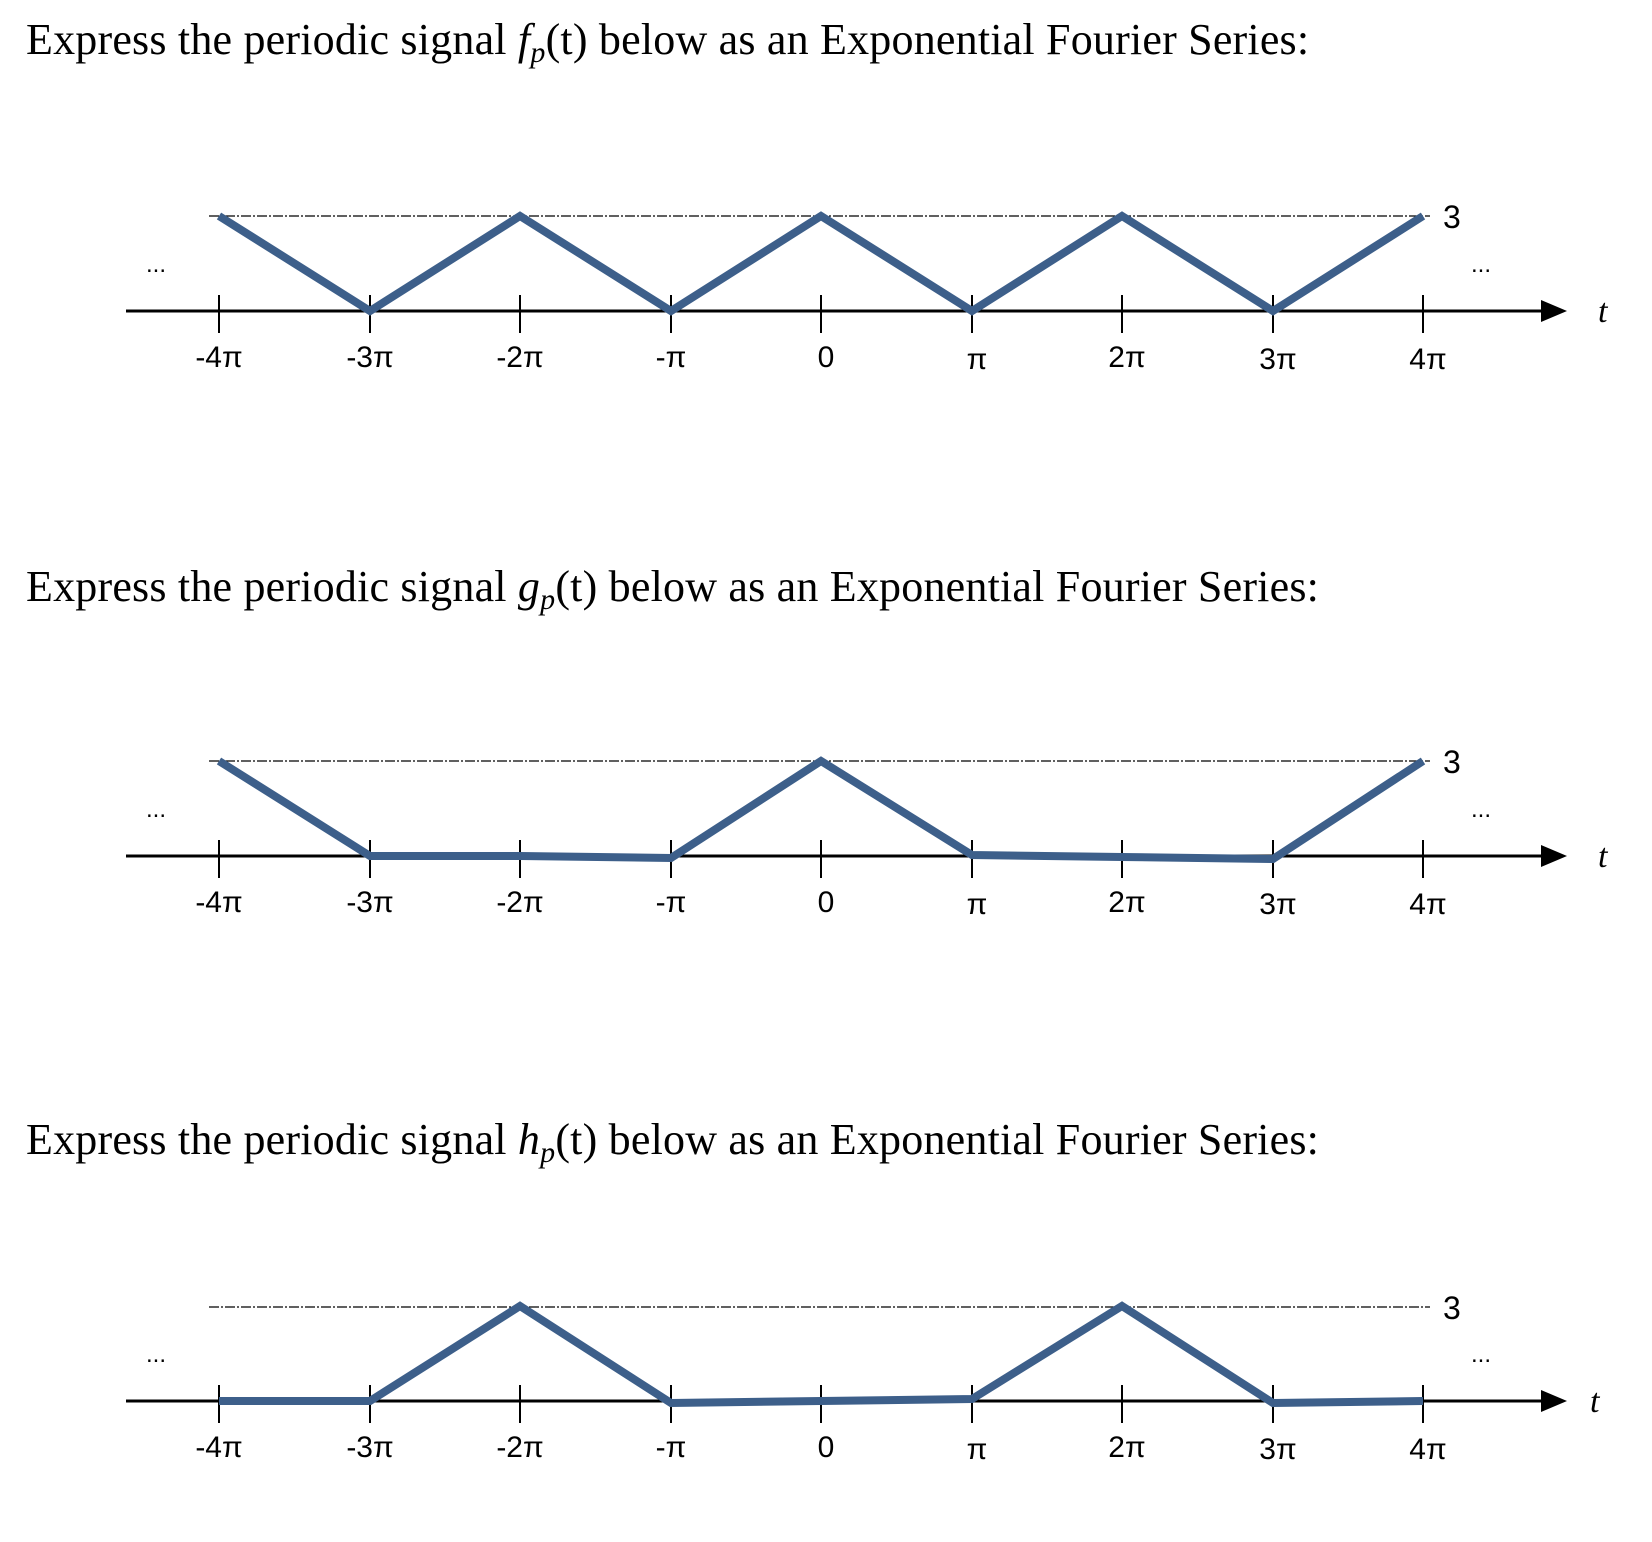  What do you see at coordinates (821, 810) in the screenshot?
I see `signal-g` at bounding box center [821, 810].